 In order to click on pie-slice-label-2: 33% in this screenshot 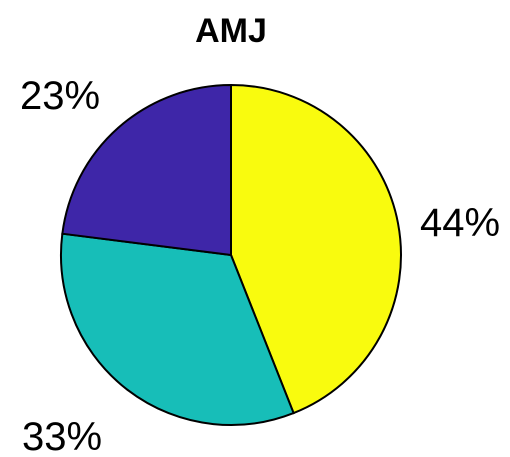, I will do `click(62, 436)`.